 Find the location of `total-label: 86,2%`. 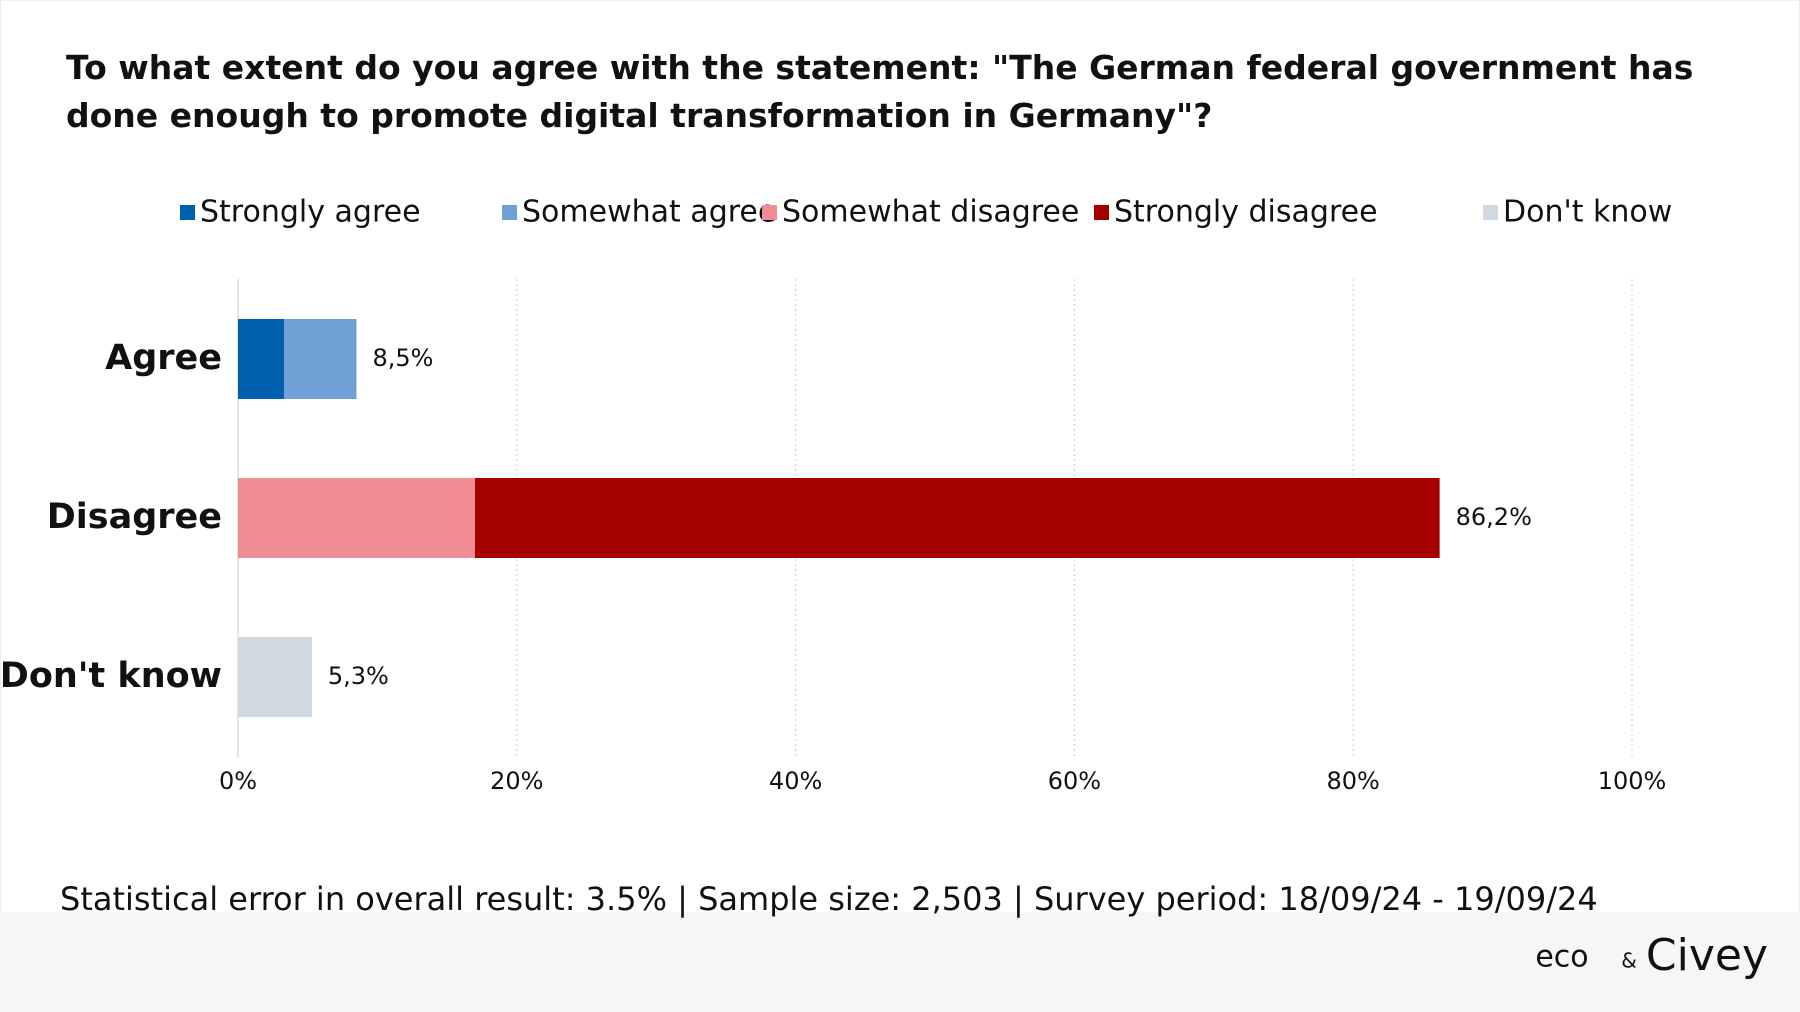

total-label: 86,2% is located at coordinates (1494, 517).